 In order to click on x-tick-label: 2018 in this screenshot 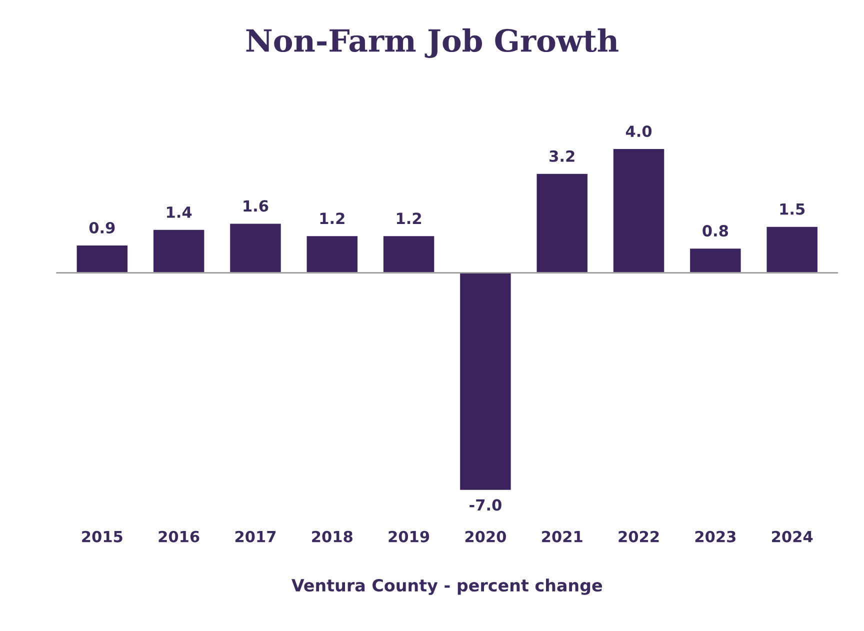, I will do `click(332, 536)`.